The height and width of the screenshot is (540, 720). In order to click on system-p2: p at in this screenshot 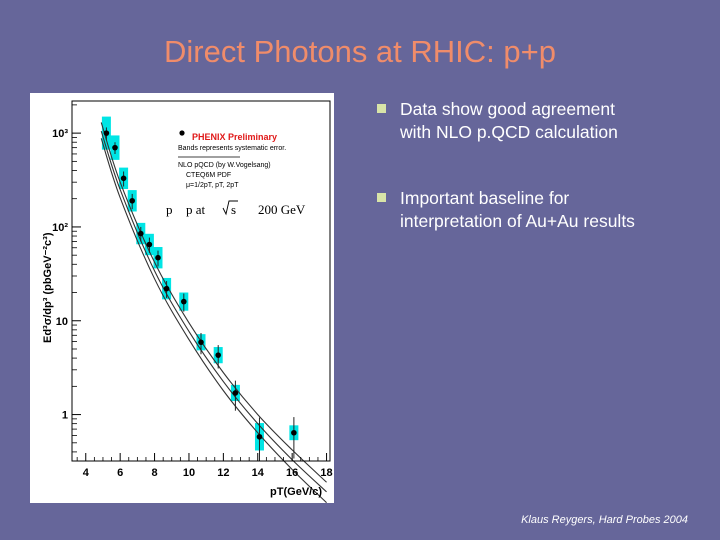, I will do `click(196, 209)`.